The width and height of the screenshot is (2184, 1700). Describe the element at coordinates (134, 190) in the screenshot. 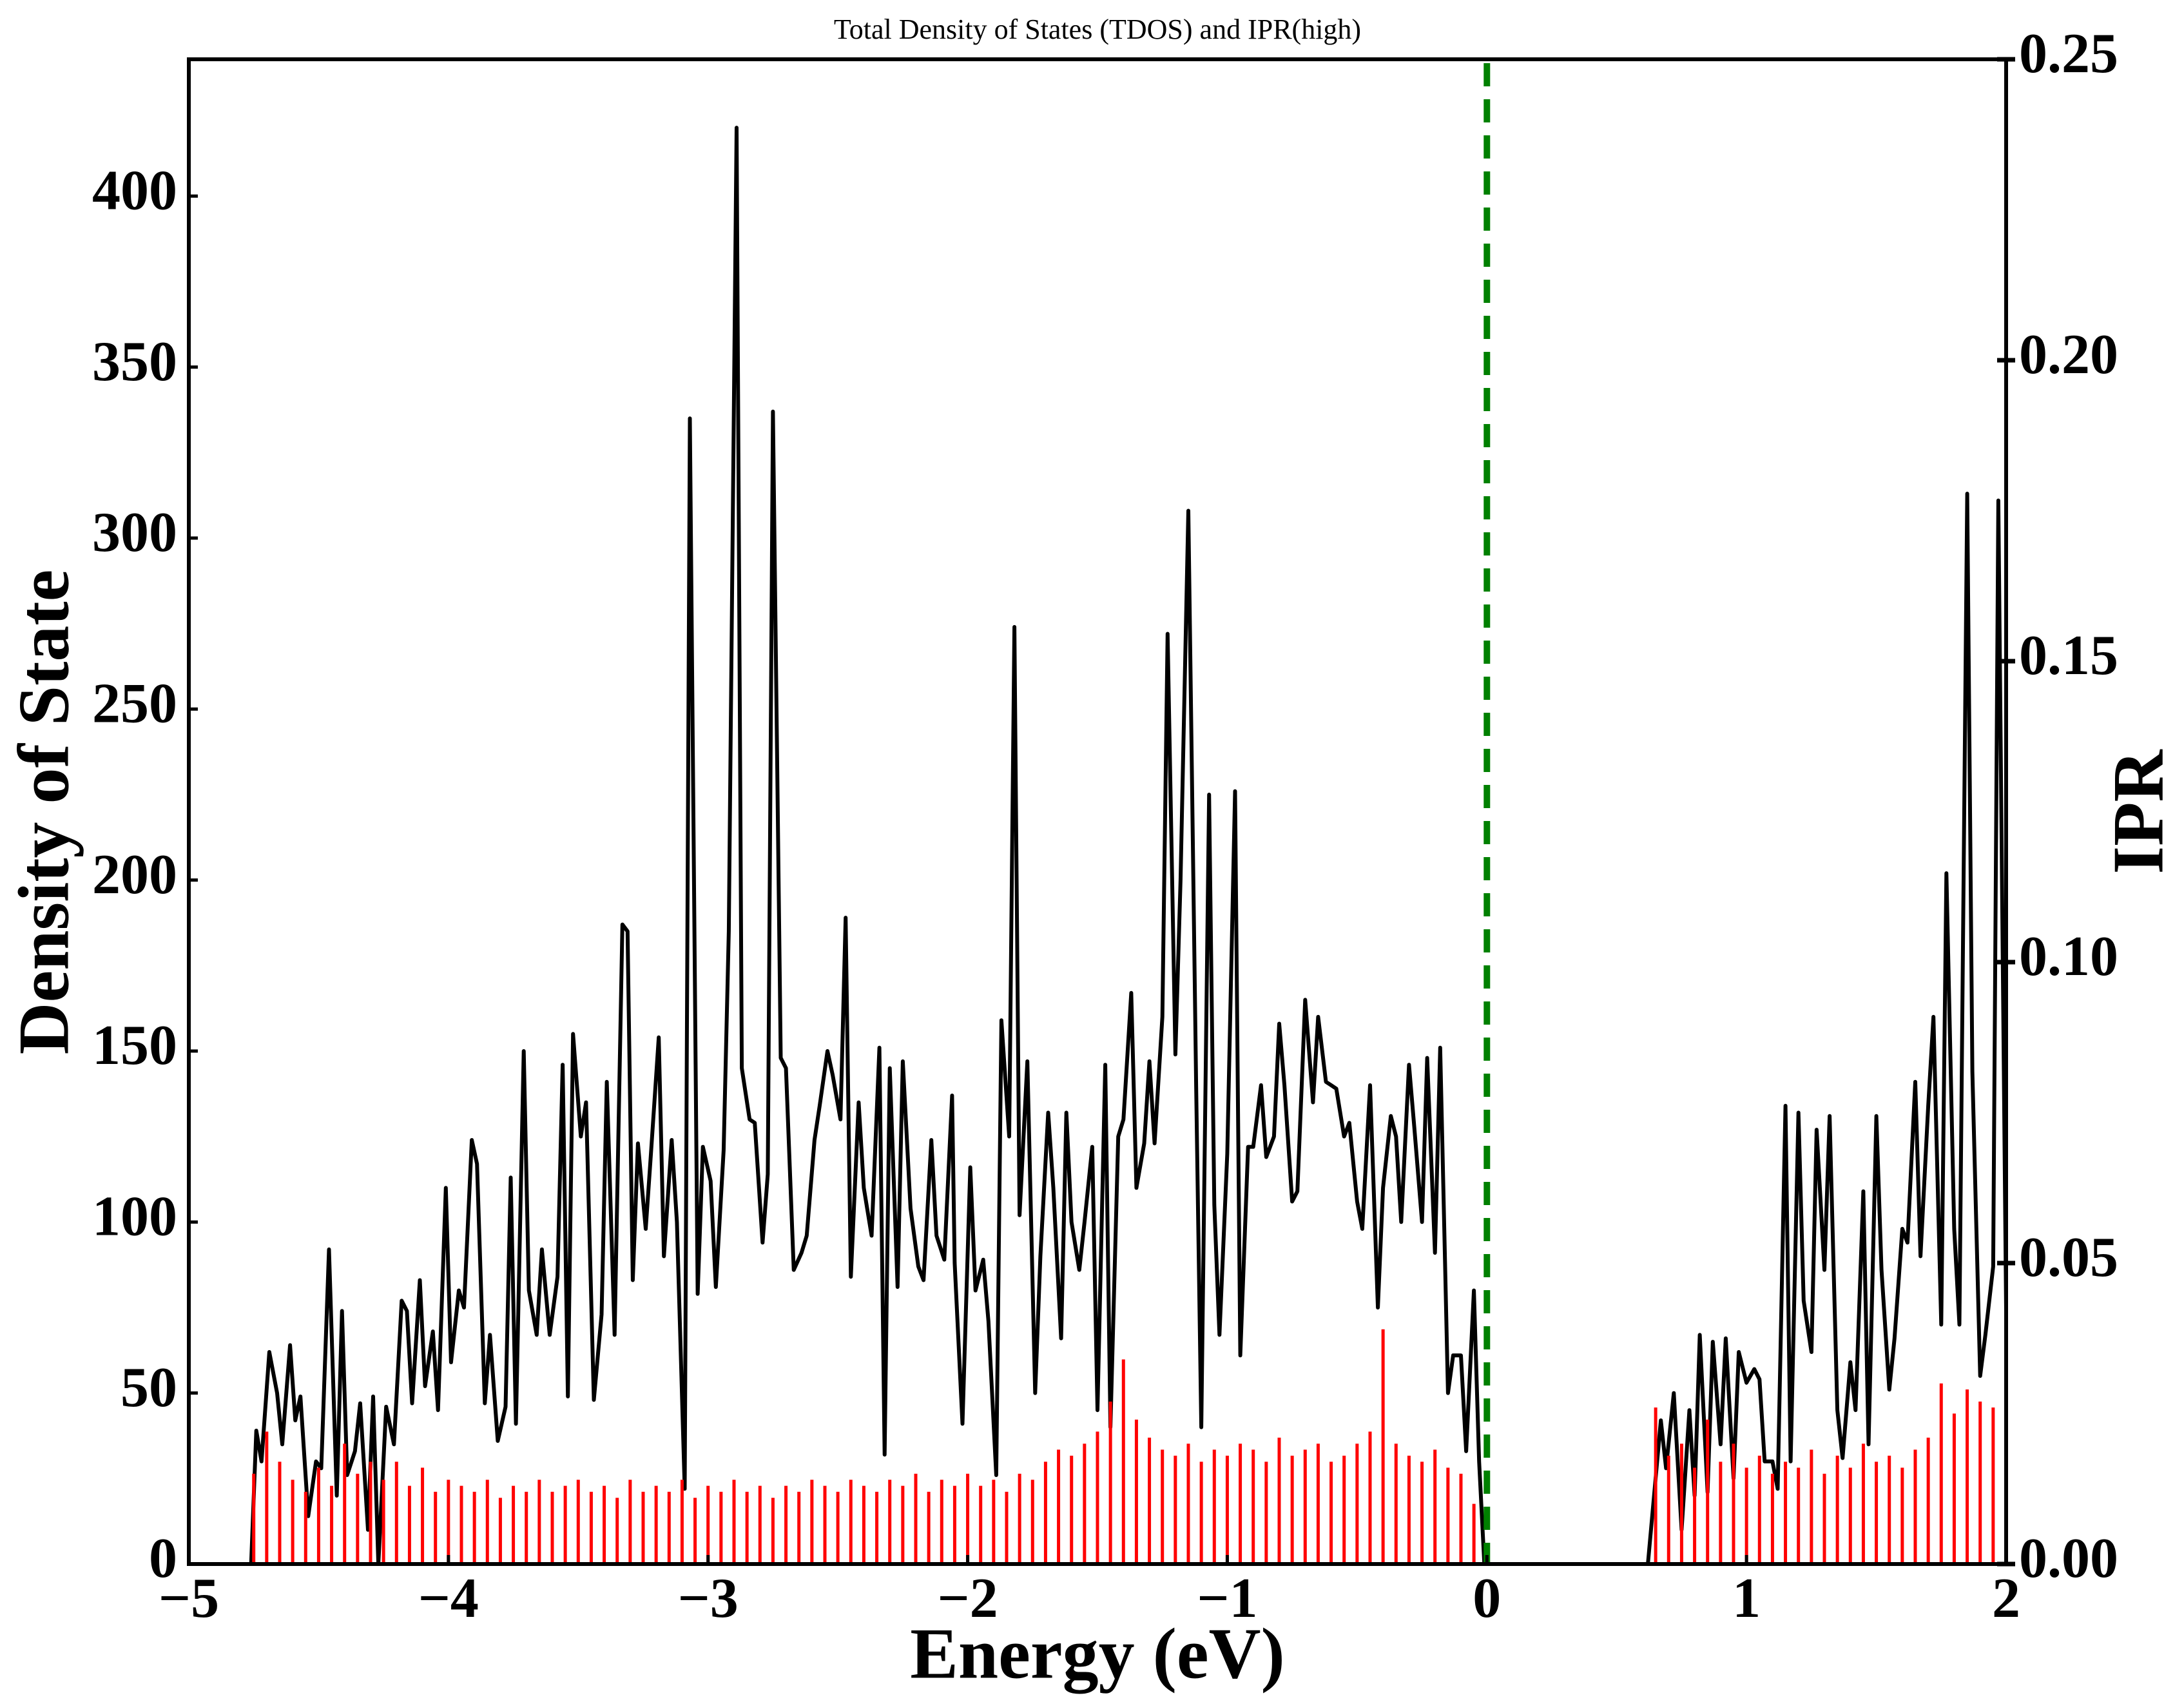

I see `y-tick-label: 400` at that location.